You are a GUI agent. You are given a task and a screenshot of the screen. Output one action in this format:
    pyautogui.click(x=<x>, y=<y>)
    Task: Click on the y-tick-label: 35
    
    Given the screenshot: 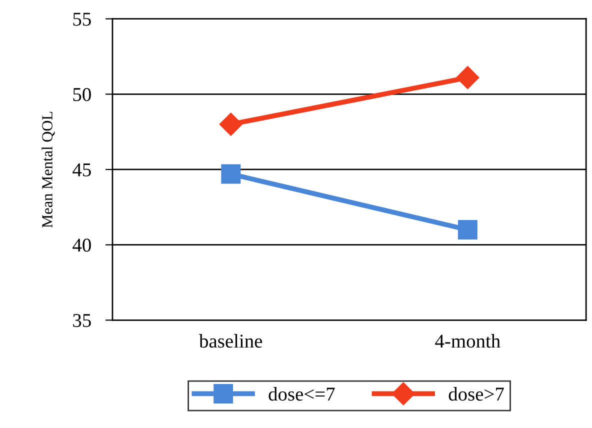 What is the action you would take?
    pyautogui.click(x=82, y=321)
    